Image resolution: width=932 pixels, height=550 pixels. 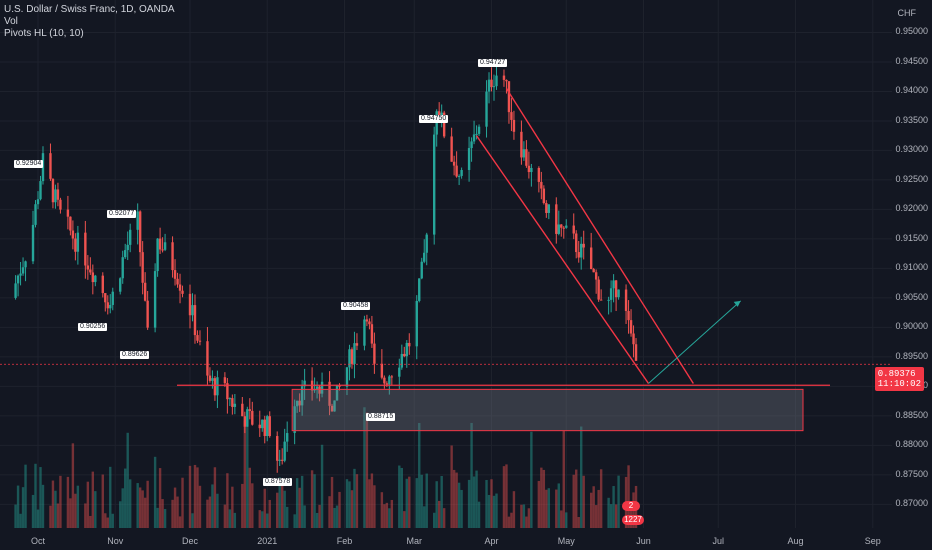 What do you see at coordinates (93, 327) in the screenshot?
I see `pivot-label: 0.90256` at bounding box center [93, 327].